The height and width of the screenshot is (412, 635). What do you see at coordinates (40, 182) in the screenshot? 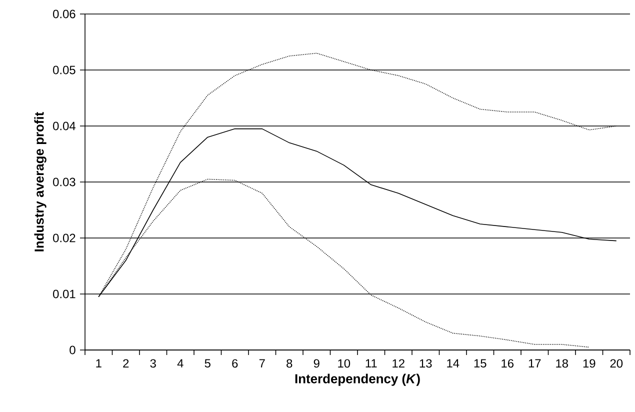
I see `y-axis-title: Industry average profit` at bounding box center [40, 182].